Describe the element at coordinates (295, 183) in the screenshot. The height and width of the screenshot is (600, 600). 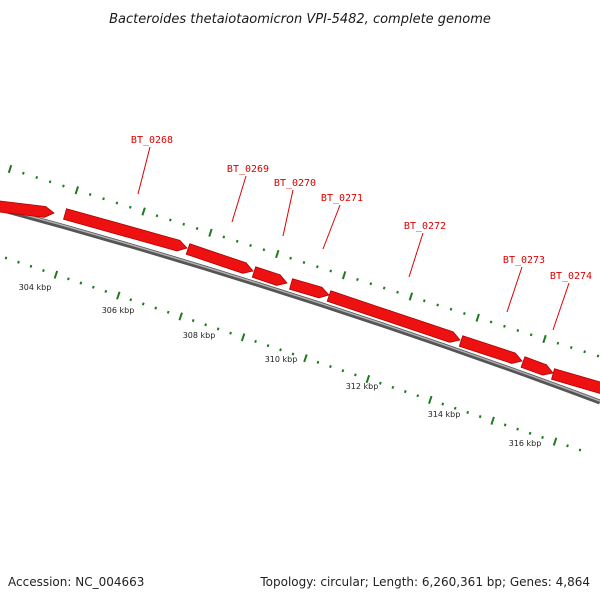
I see `gene-label-bt-0270: BT_0270` at that location.